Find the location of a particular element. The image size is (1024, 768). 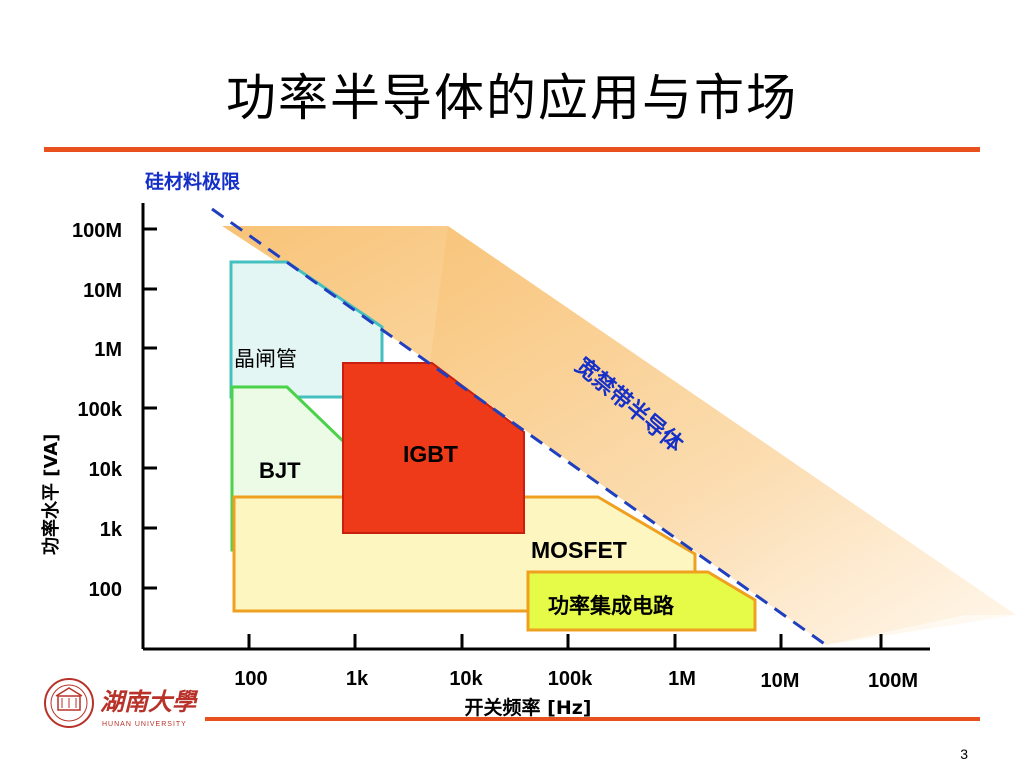

title-divider is located at coordinates (512, 149).